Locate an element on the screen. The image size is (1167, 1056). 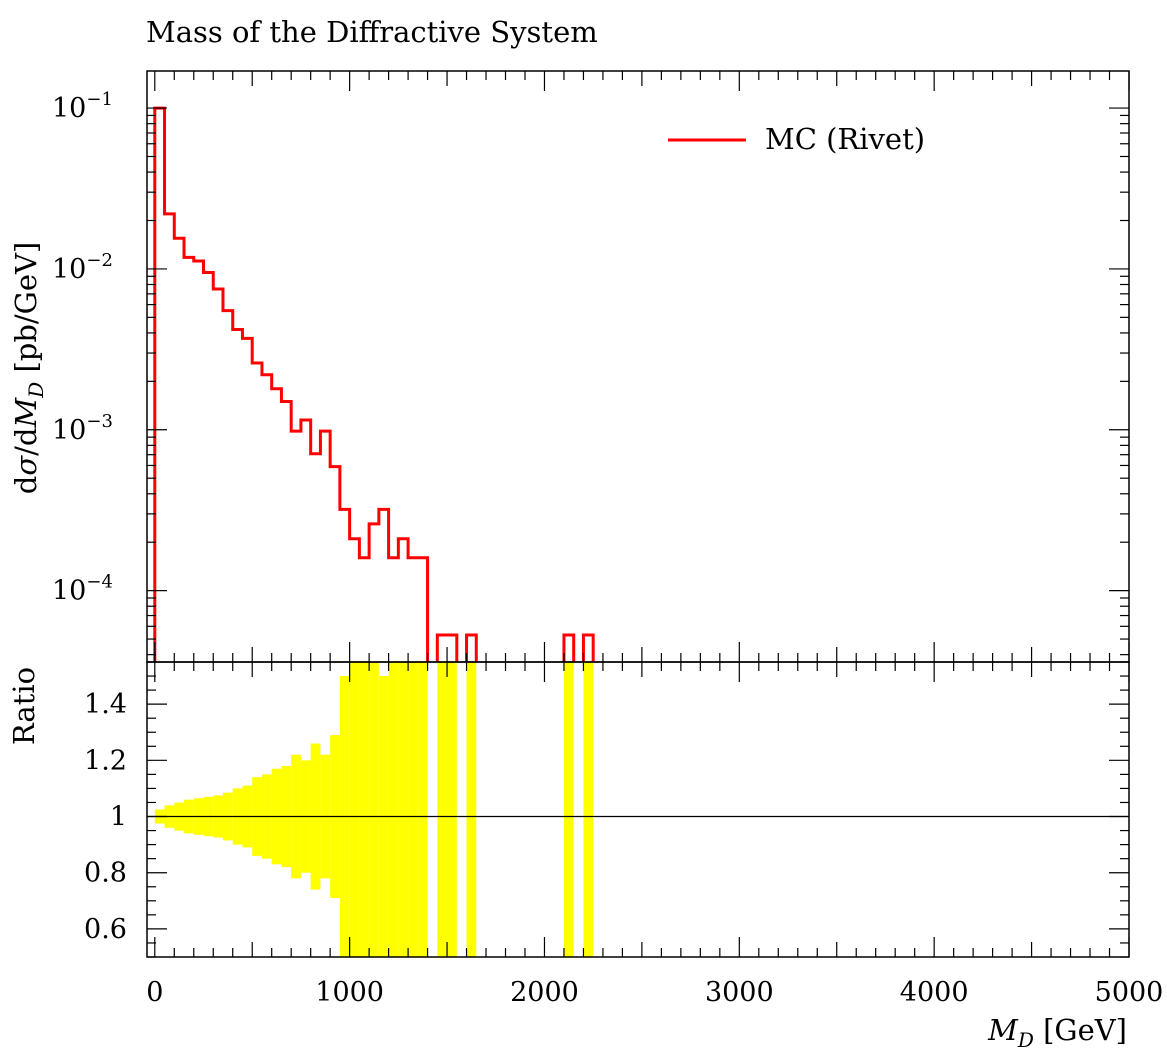
x-tick-label: 5000 is located at coordinates (1129, 992).